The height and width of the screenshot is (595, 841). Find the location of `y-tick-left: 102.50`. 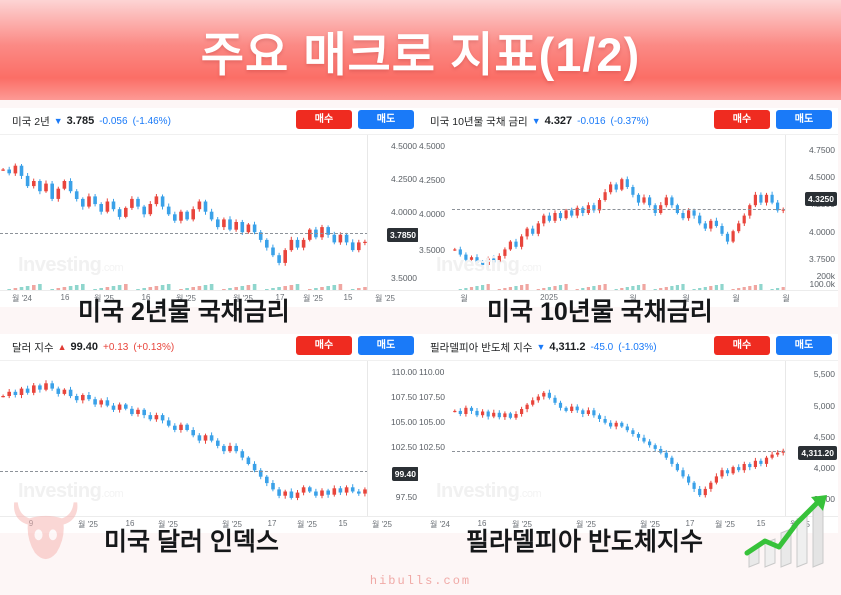

y-tick-left: 102.50 is located at coordinates (432, 447).